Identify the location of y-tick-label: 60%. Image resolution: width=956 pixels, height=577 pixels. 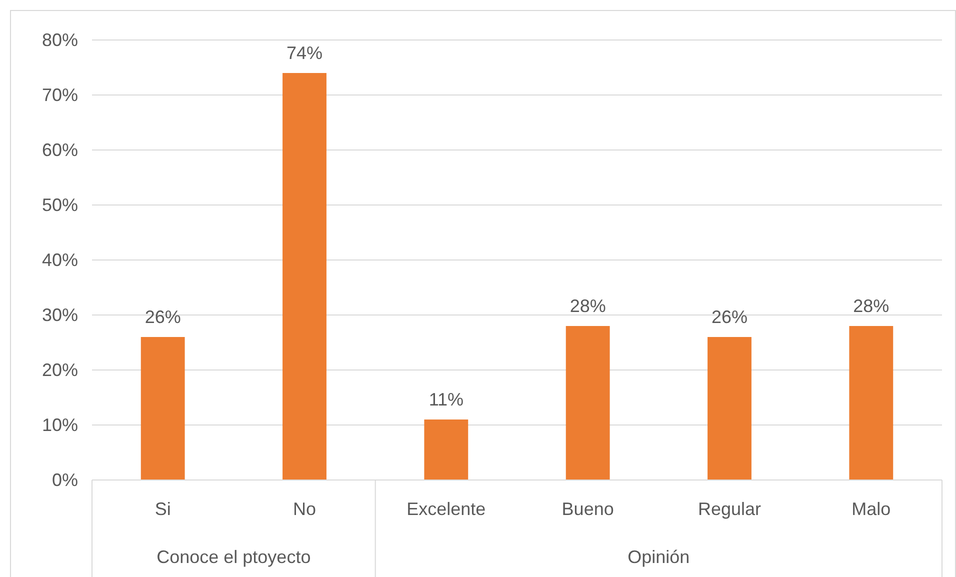
(60, 150).